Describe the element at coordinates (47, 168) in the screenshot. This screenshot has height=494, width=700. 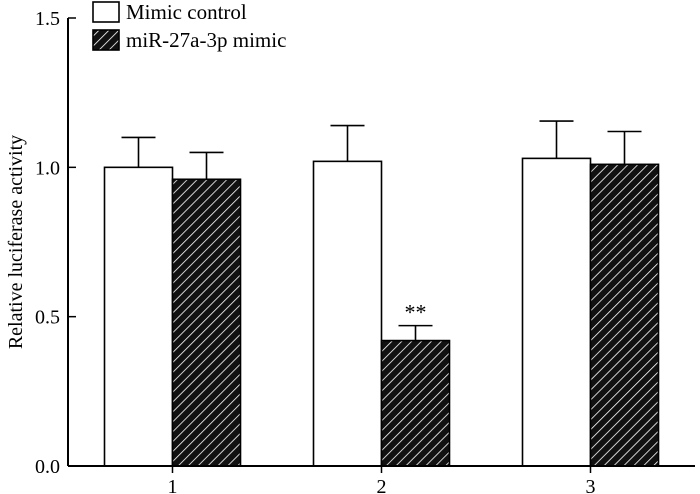
I see `y-tick-label: 1.0` at that location.